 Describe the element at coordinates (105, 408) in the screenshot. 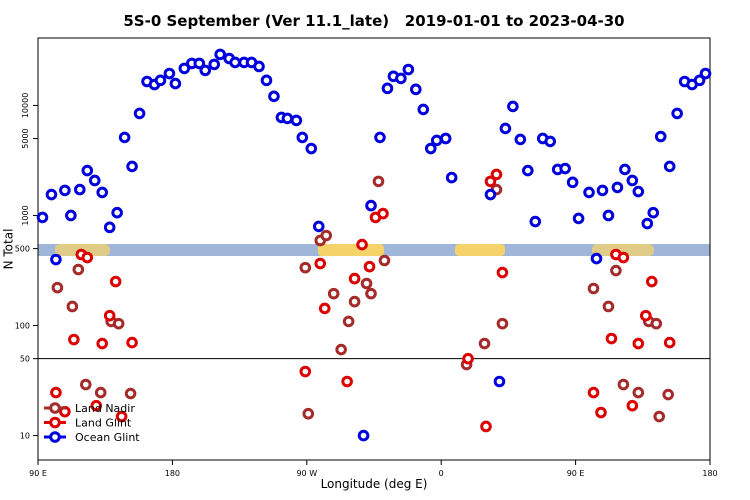

I see `legend-label: Land Nadir` at that location.